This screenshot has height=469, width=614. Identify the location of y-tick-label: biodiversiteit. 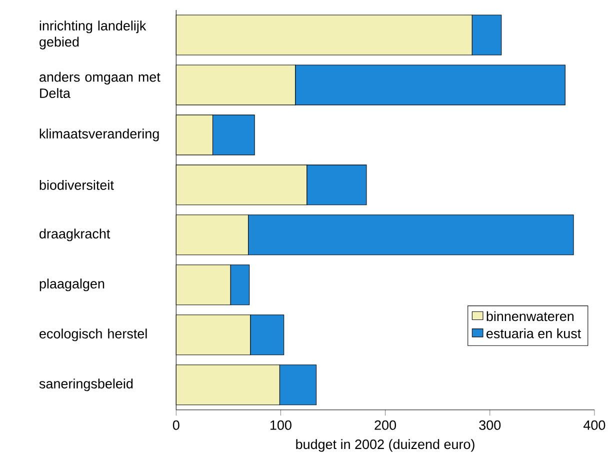
(77, 185).